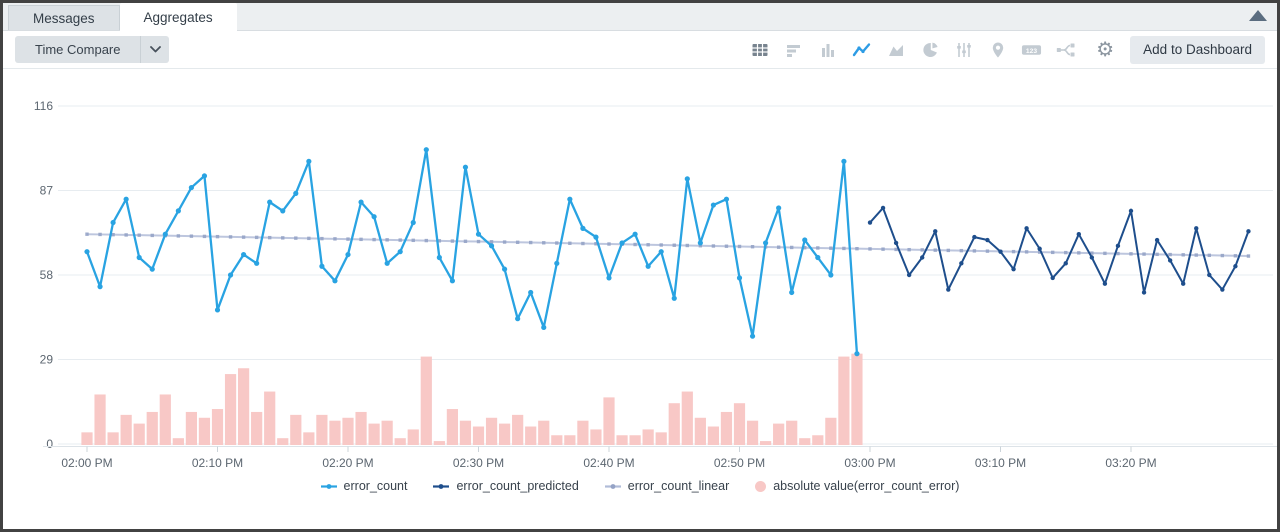  I want to click on tab-messages-label: Messages, so click(64, 18).